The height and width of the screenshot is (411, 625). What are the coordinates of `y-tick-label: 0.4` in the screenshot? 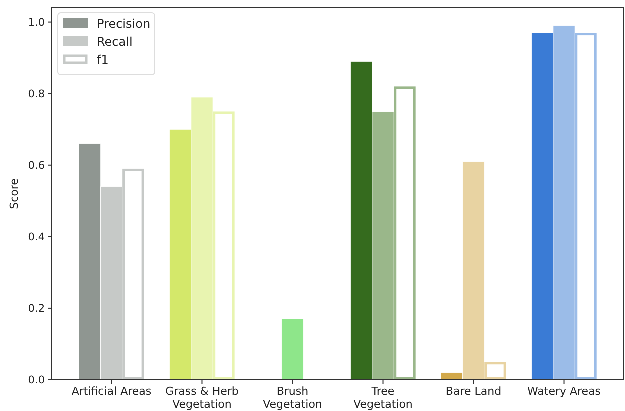 It's located at (37, 238).